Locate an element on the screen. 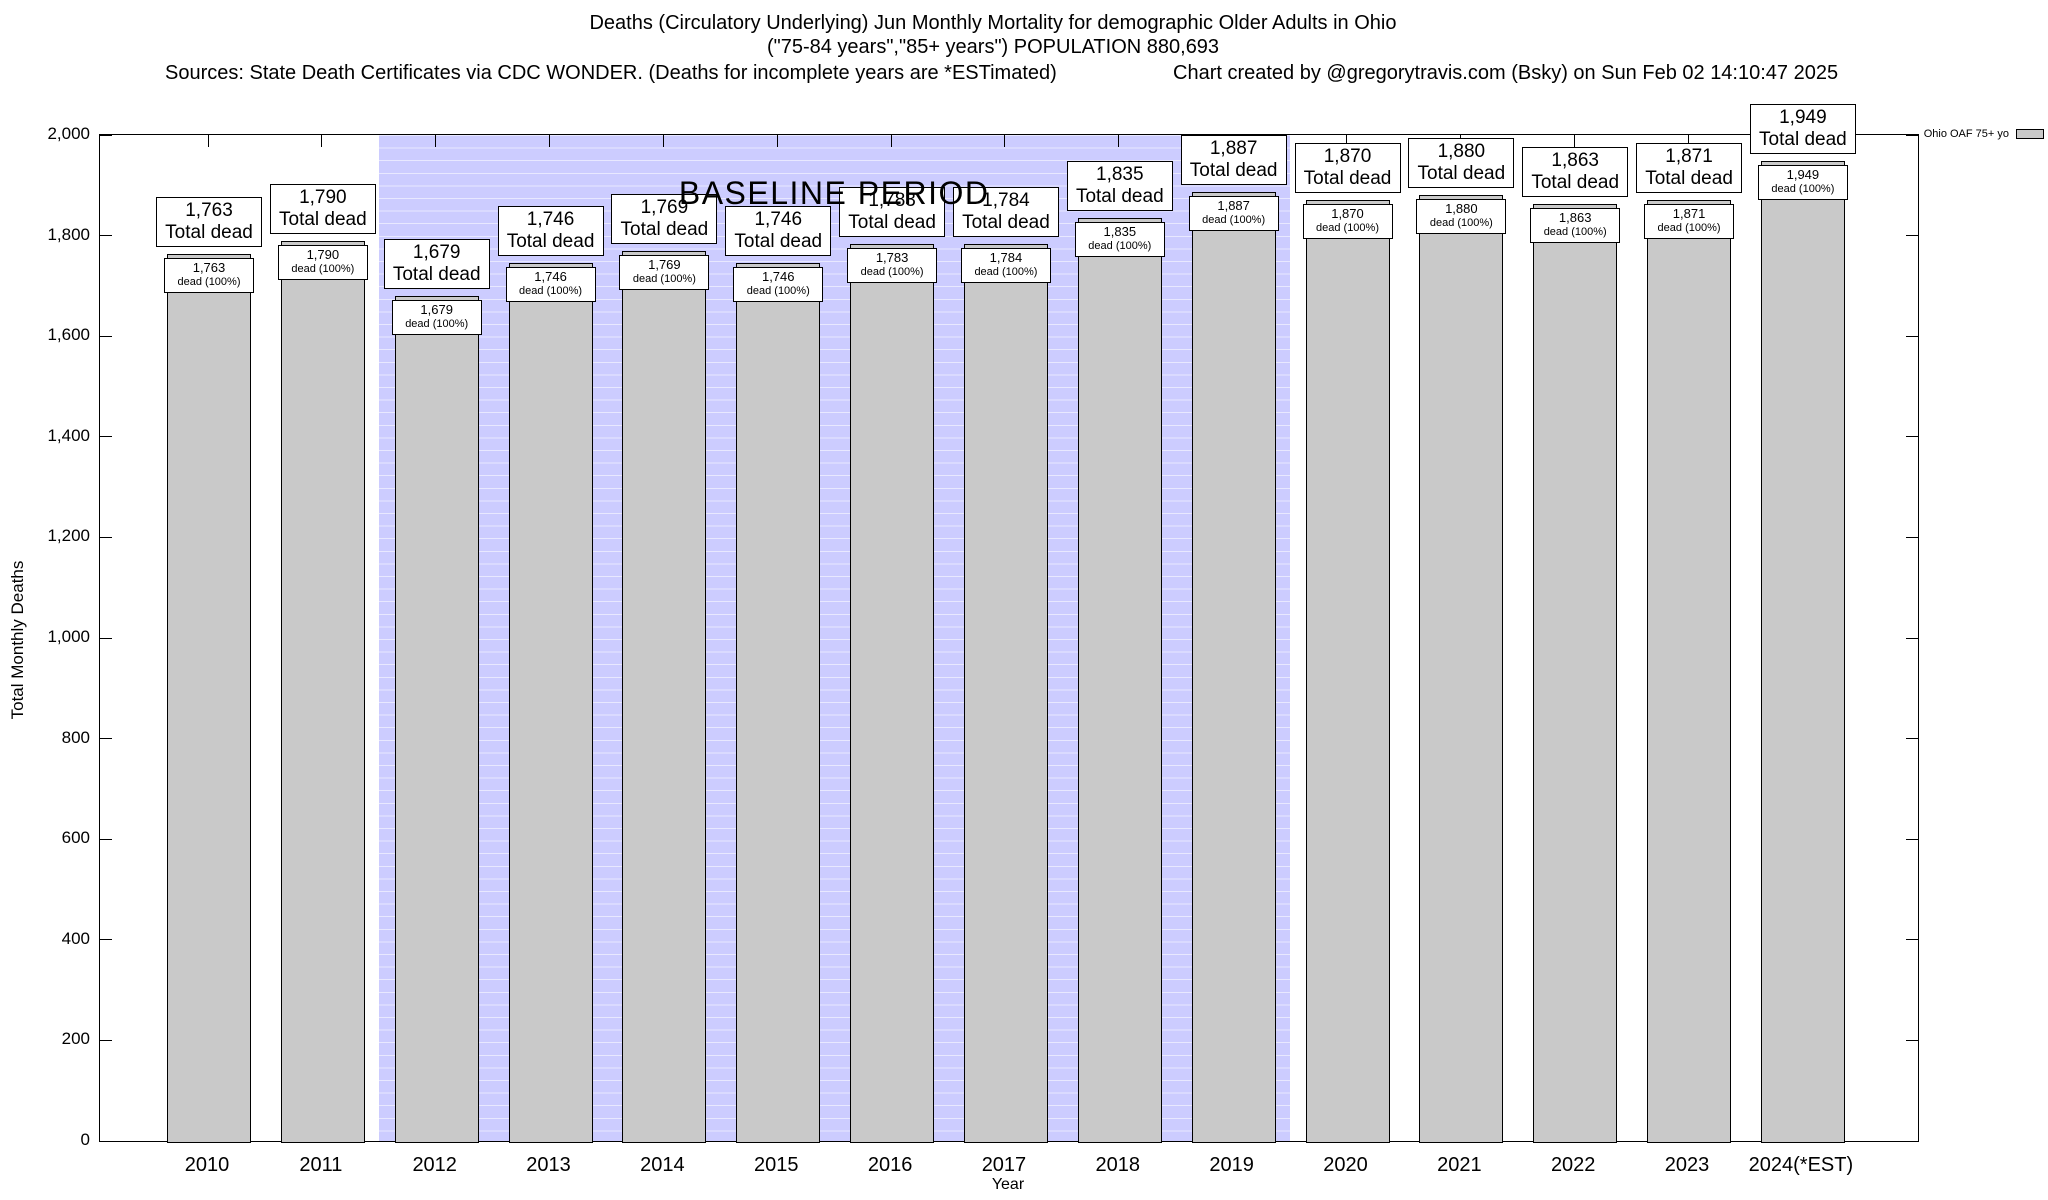 Image resolution: width=2048 pixels, height=1200 pixels. x-tick-top-2014 is located at coordinates (663, 141).